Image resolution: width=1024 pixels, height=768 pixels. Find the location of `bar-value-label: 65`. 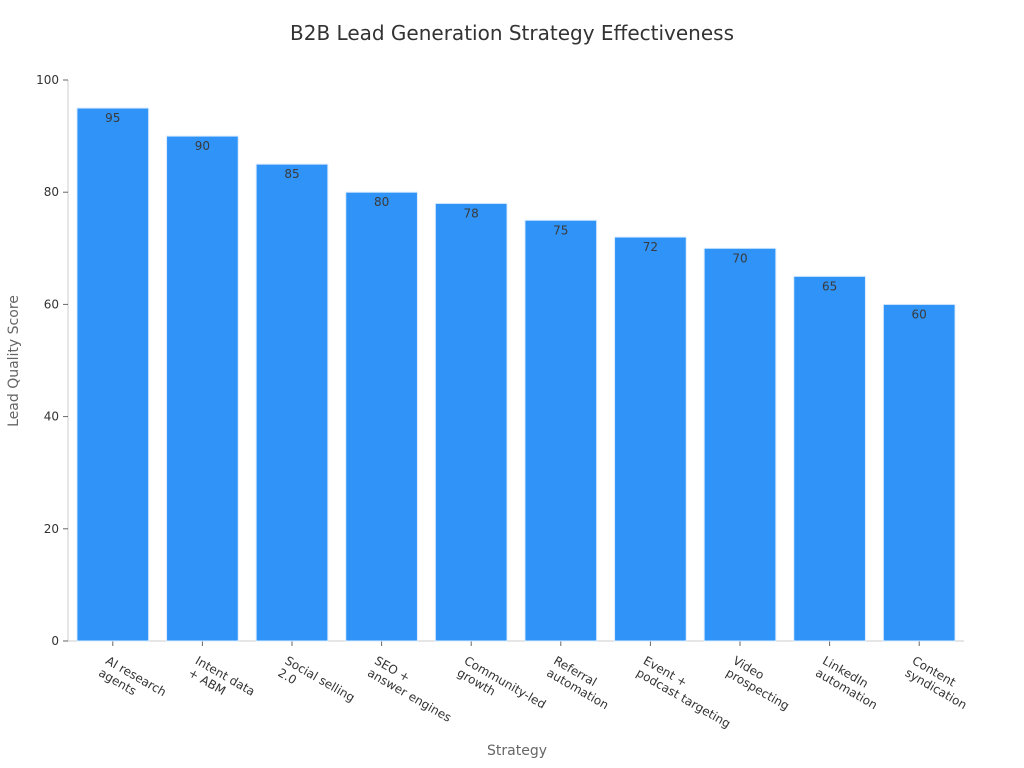

bar-value-label: 65 is located at coordinates (829, 286).